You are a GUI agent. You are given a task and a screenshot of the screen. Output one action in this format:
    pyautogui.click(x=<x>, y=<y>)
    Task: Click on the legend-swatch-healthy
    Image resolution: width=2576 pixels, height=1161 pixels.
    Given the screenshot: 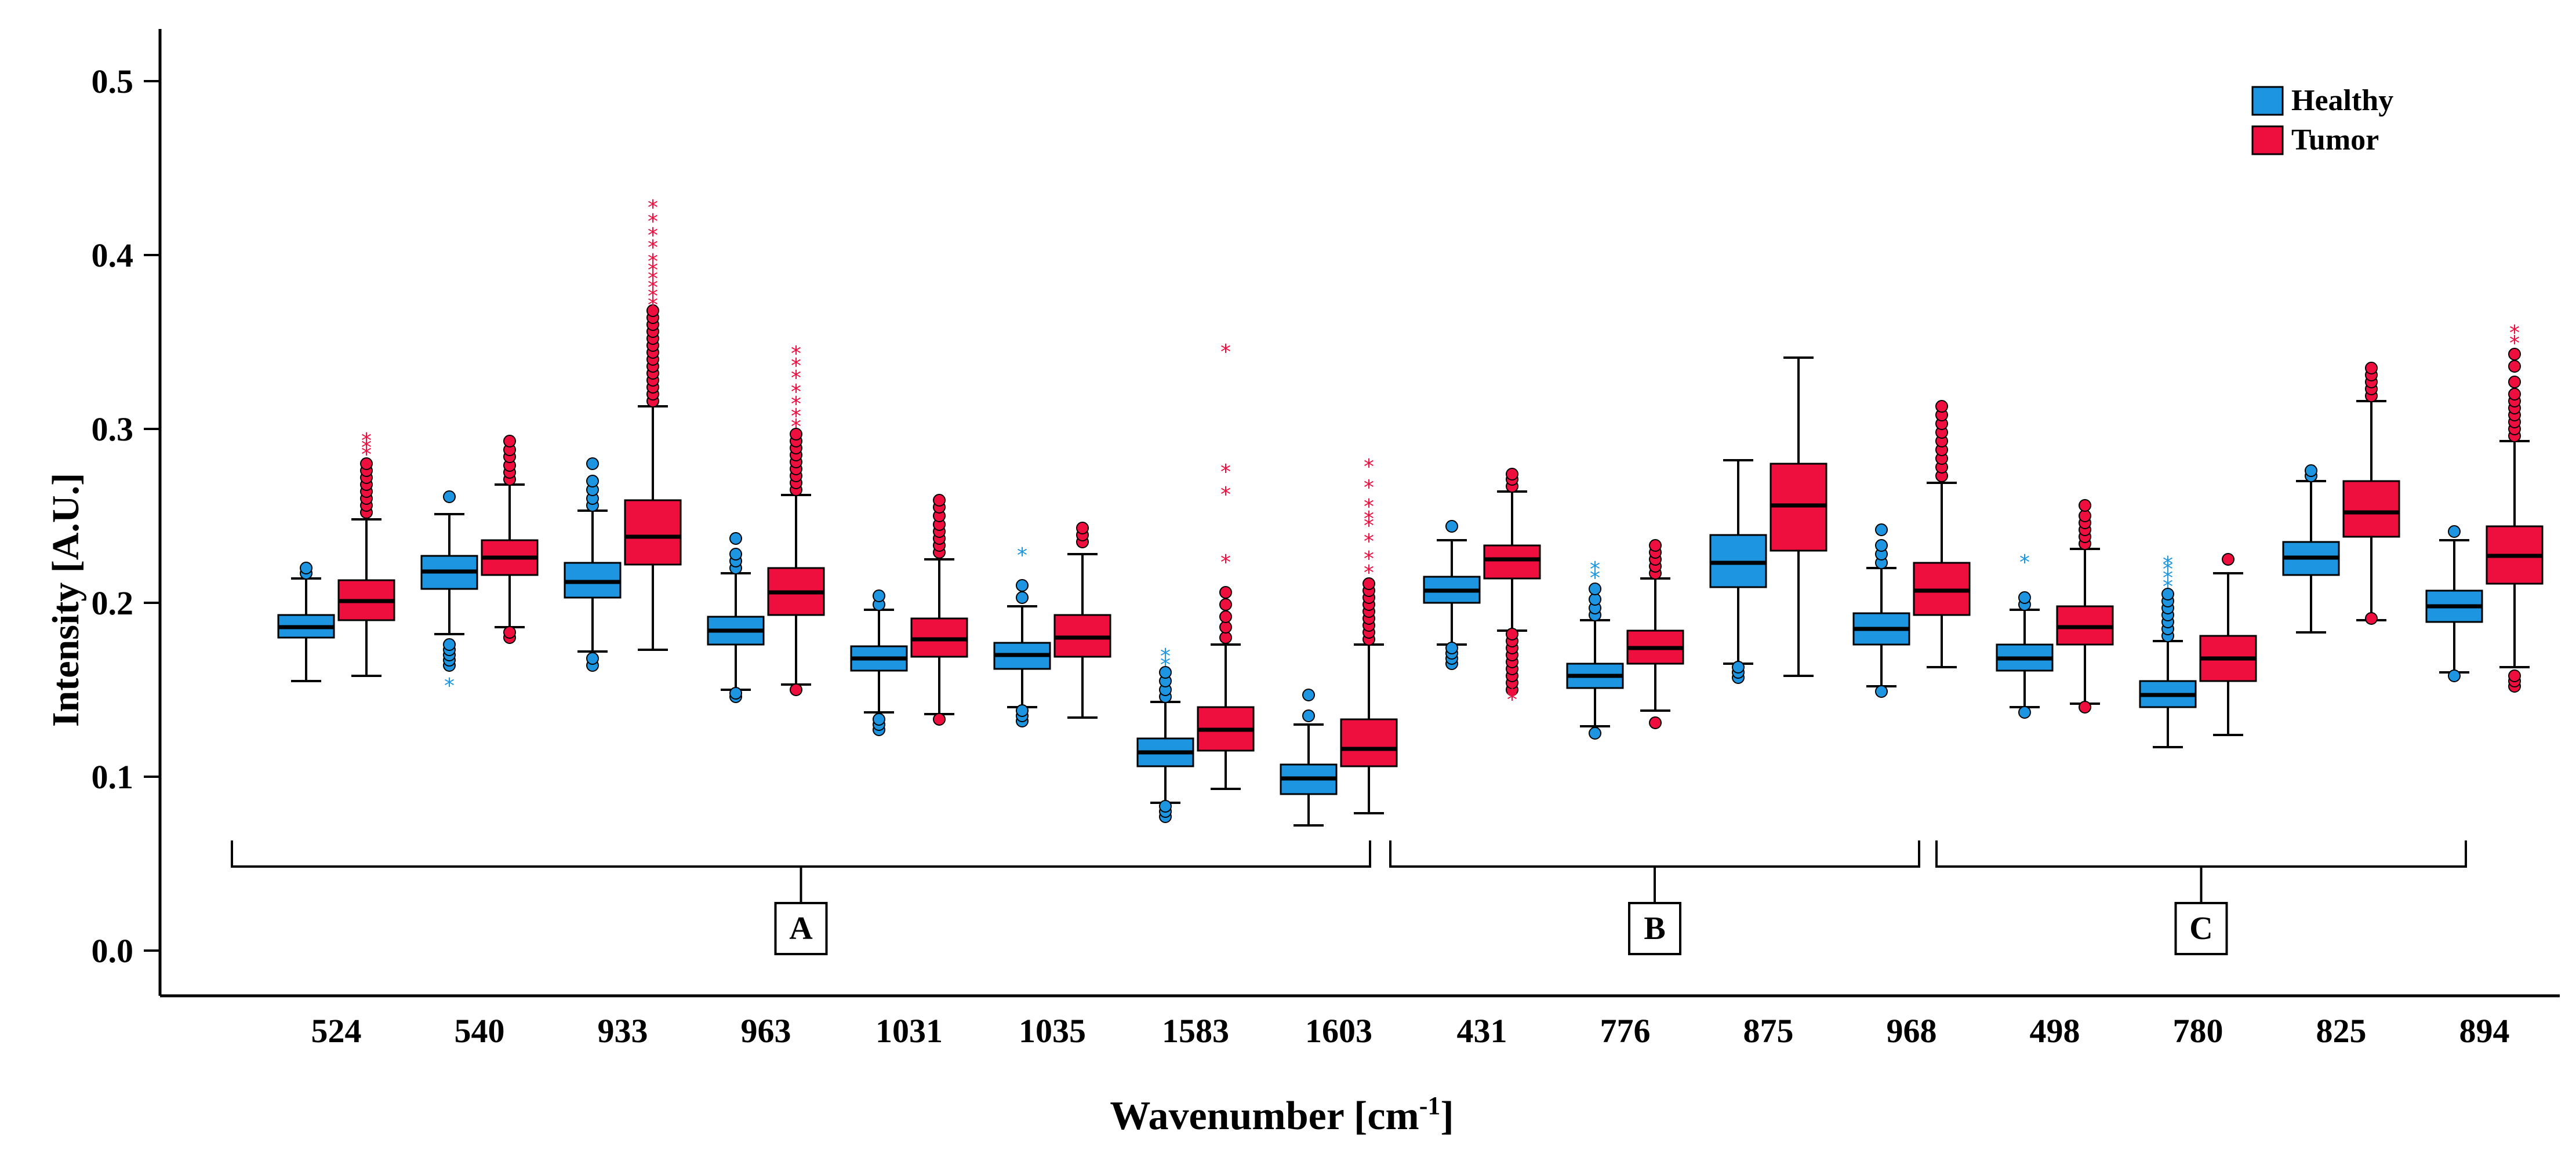 What is the action you would take?
    pyautogui.click(x=2267, y=101)
    